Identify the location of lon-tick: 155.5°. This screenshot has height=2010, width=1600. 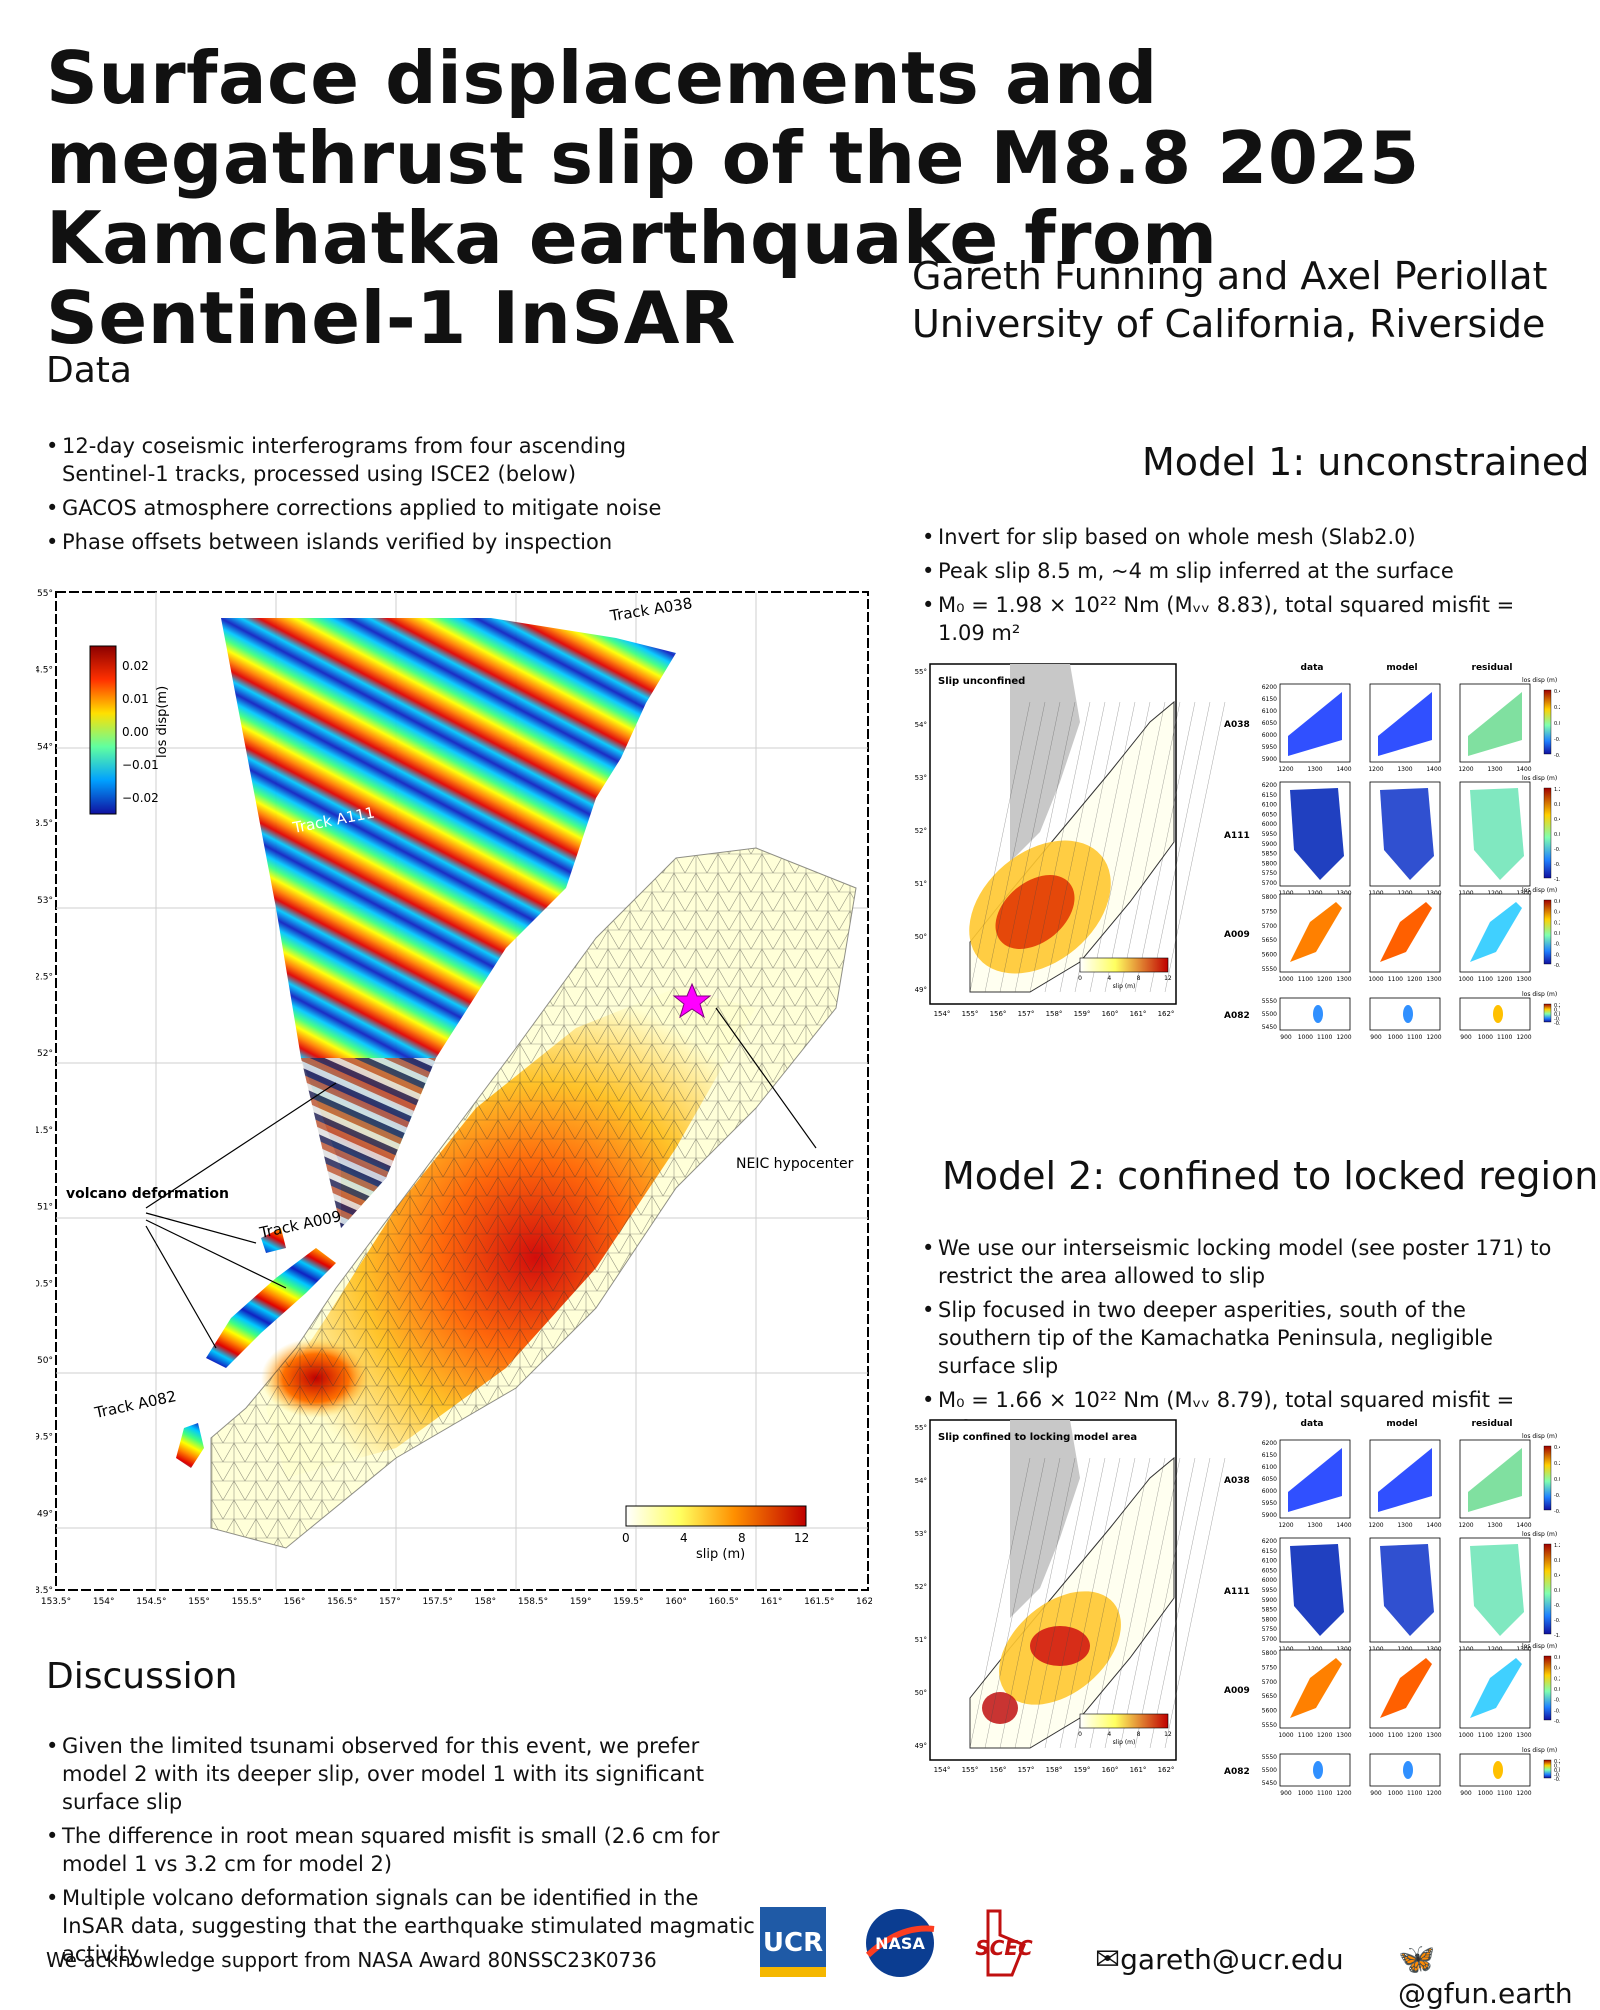
(247, 1602).